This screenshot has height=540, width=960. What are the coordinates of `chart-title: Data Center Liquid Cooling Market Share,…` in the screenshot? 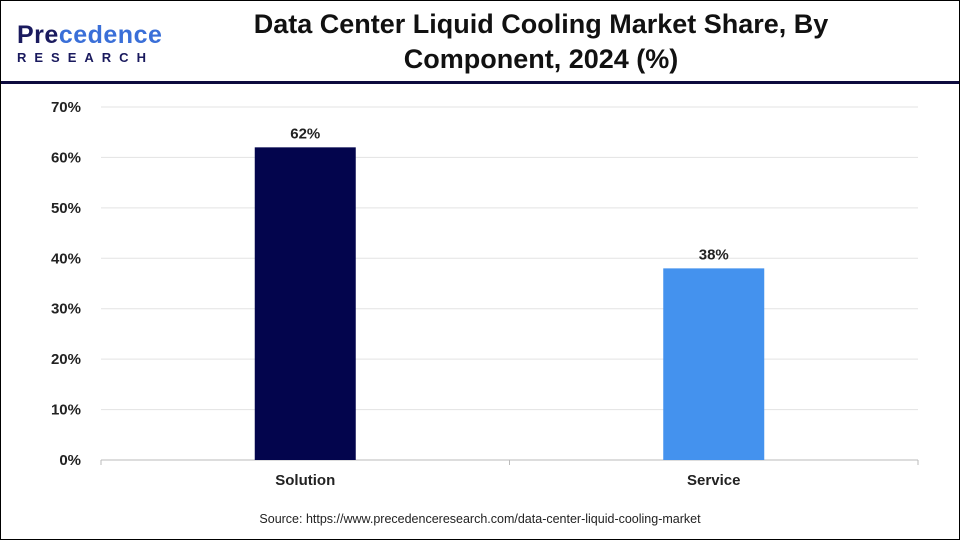 It's located at (541, 41).